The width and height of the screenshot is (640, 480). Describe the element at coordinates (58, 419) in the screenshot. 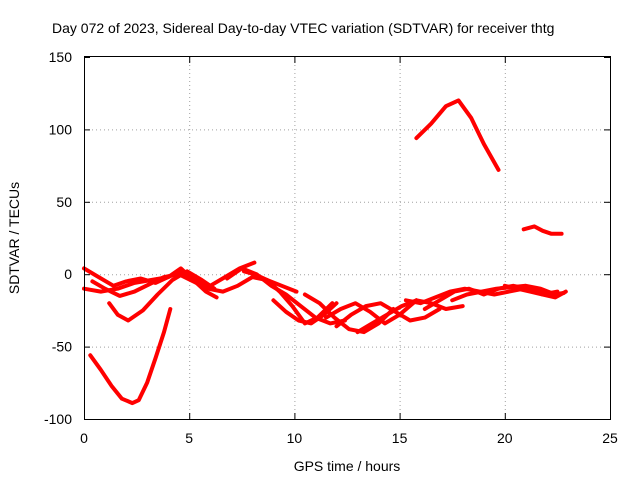

I see `y-tick-label: -100` at that location.